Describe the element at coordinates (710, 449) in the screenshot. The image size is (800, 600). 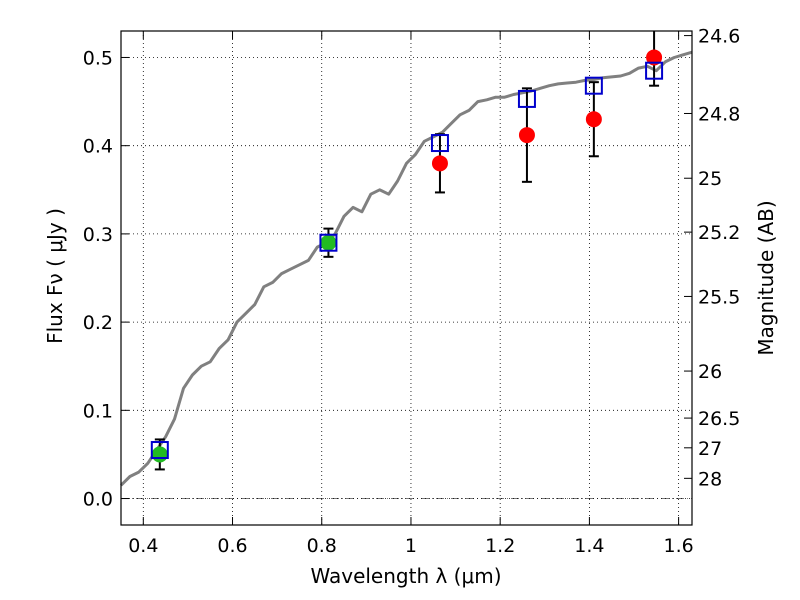
I see `y2-tick-label: 27` at that location.